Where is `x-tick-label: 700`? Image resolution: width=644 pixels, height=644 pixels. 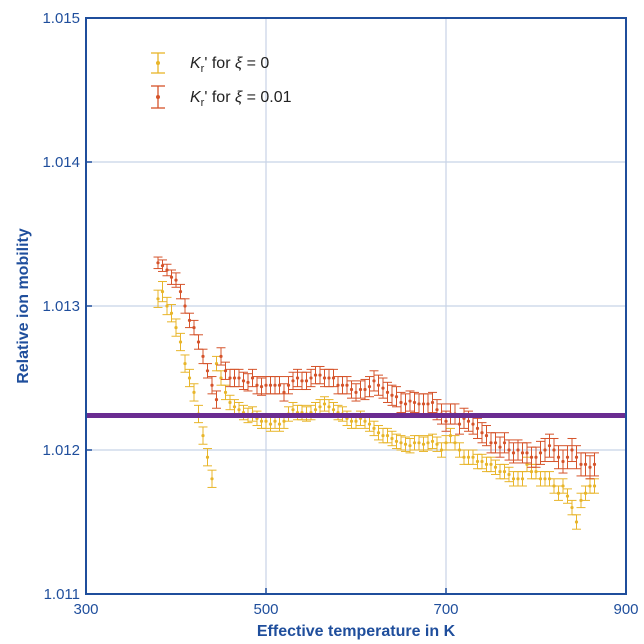 x-tick-label: 700 is located at coordinates (445, 609).